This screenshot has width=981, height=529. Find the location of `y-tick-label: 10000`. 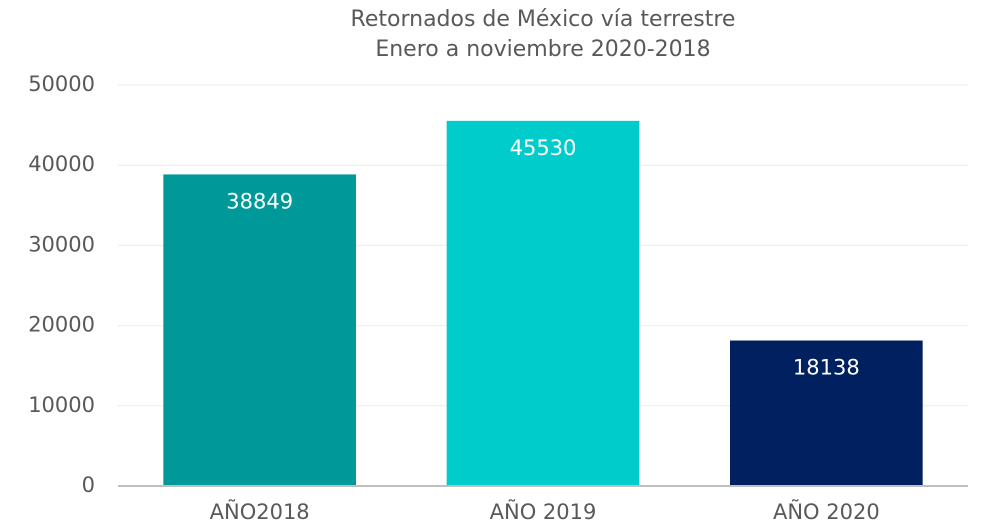

y-tick-label: 10000 is located at coordinates (61, 405).